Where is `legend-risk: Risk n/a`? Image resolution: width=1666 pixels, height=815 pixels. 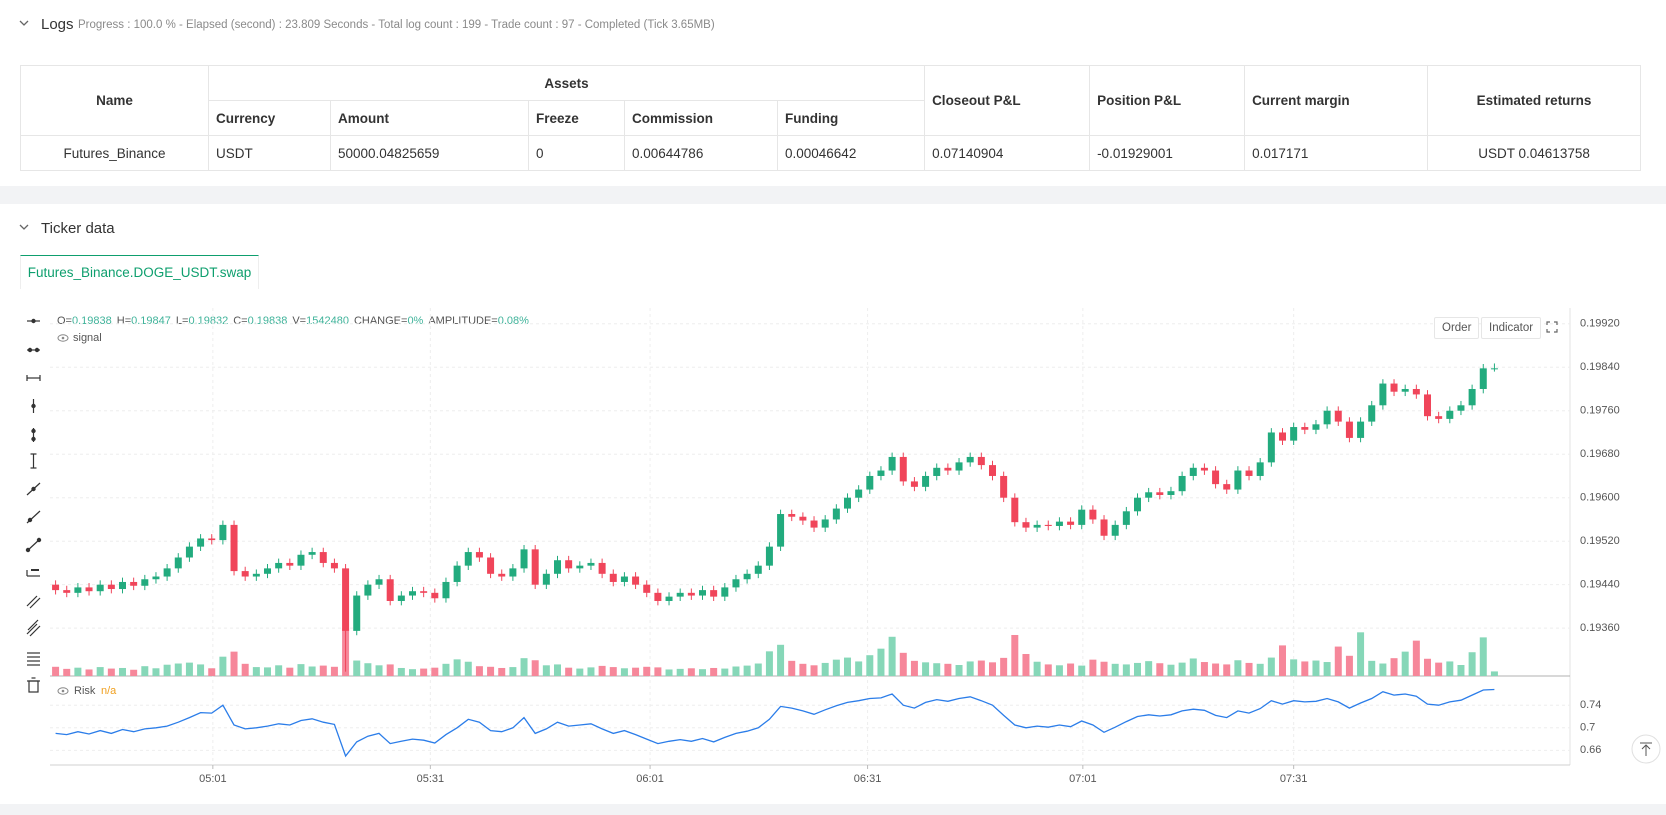 legend-risk: Risk n/a is located at coordinates (87, 691).